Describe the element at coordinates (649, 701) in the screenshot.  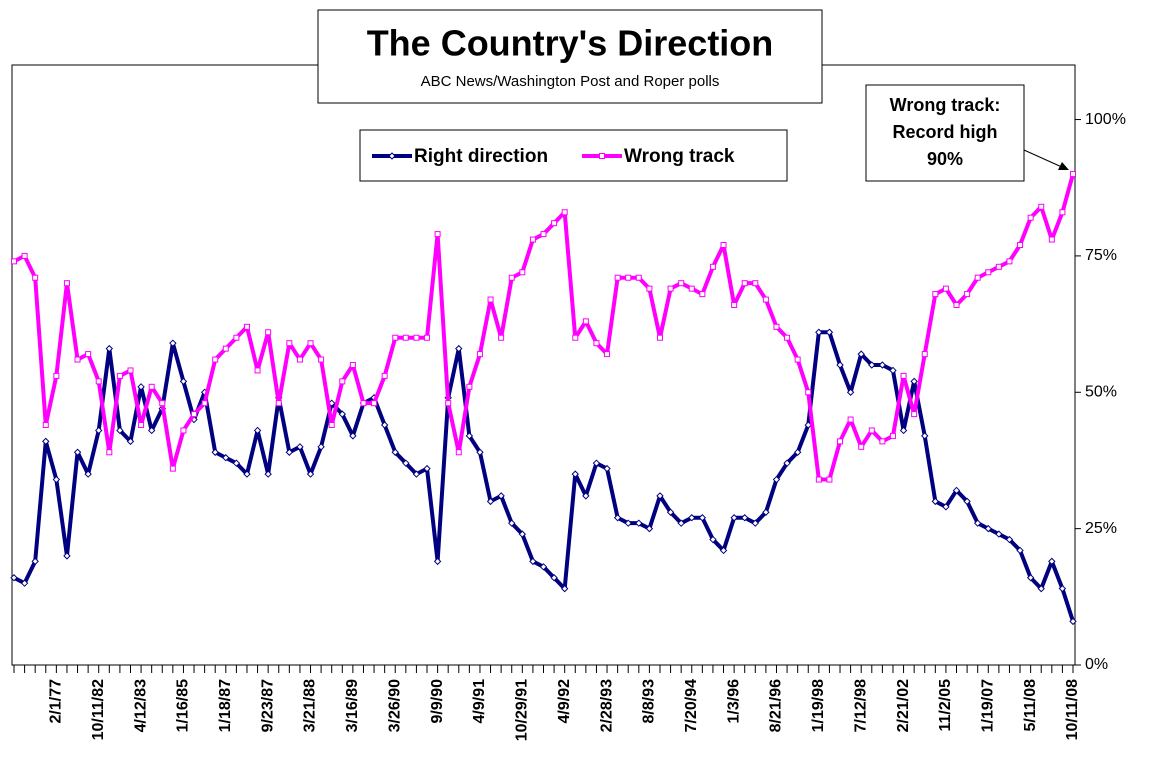
I see `x-tick-label: 8/8/93` at that location.